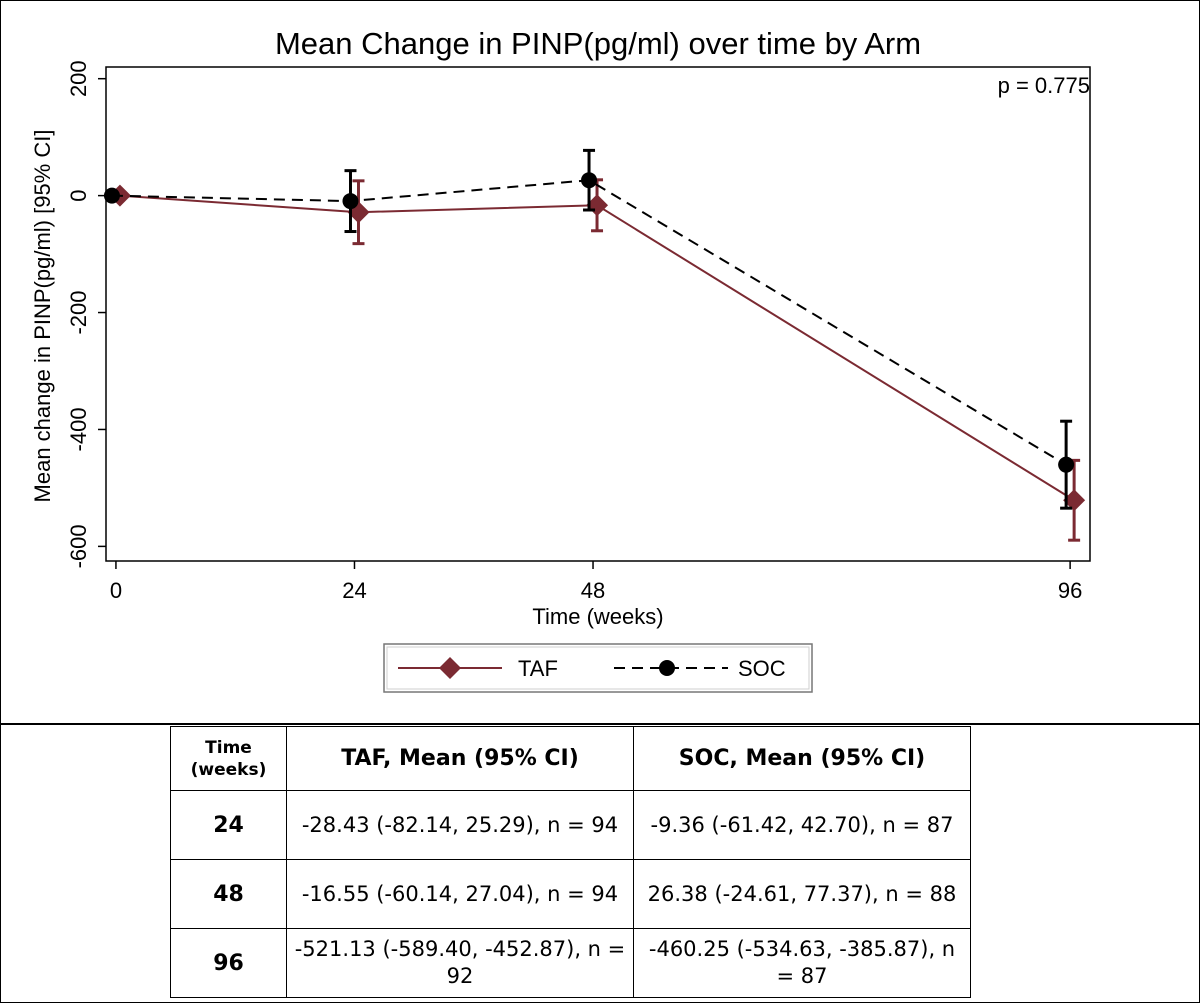  I want to click on x-axis: 0 24 48 96, so click(596, 582).